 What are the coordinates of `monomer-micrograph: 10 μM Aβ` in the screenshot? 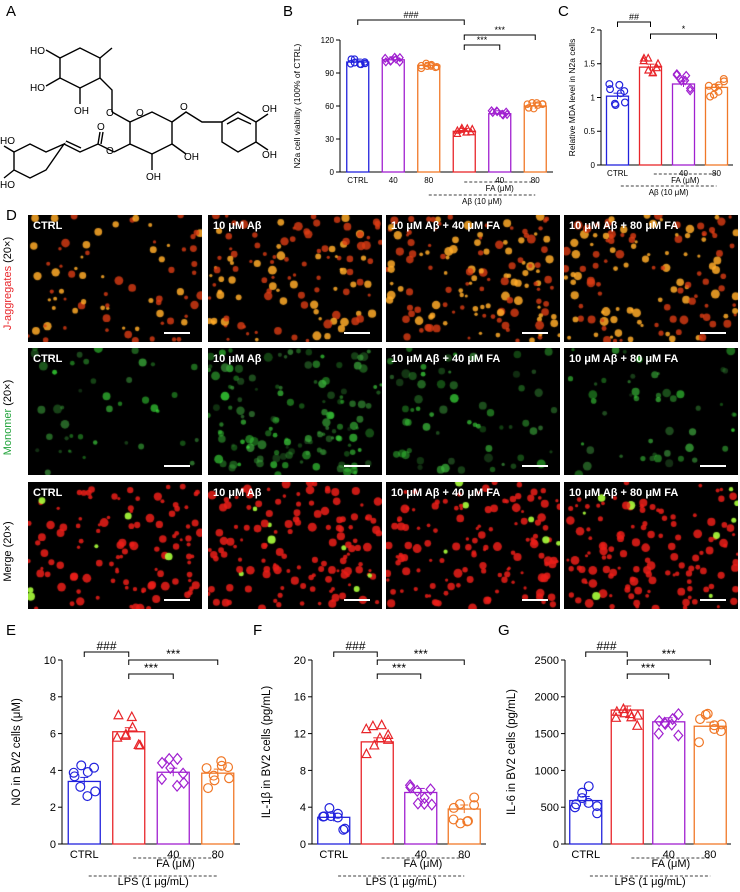 It's located at (295, 411).